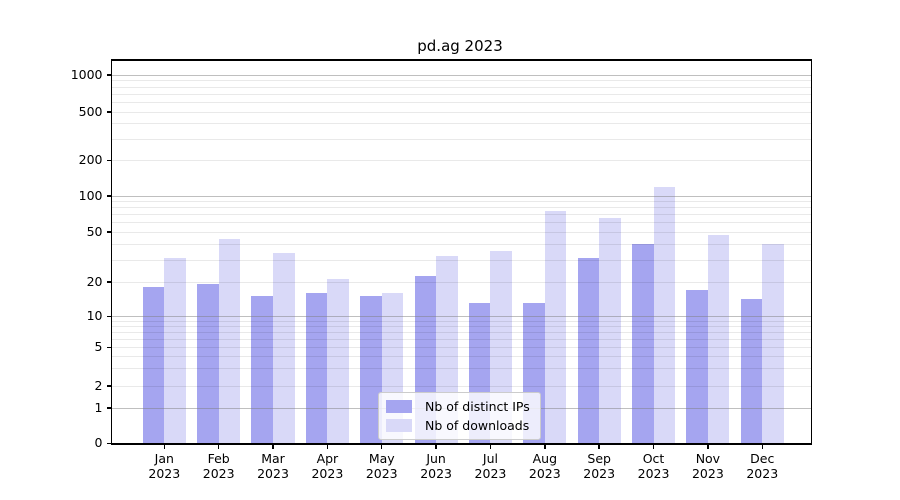 Image resolution: width=900 pixels, height=500 pixels. Describe the element at coordinates (338, 361) in the screenshot. I see `bar-apr-downloads` at that location.